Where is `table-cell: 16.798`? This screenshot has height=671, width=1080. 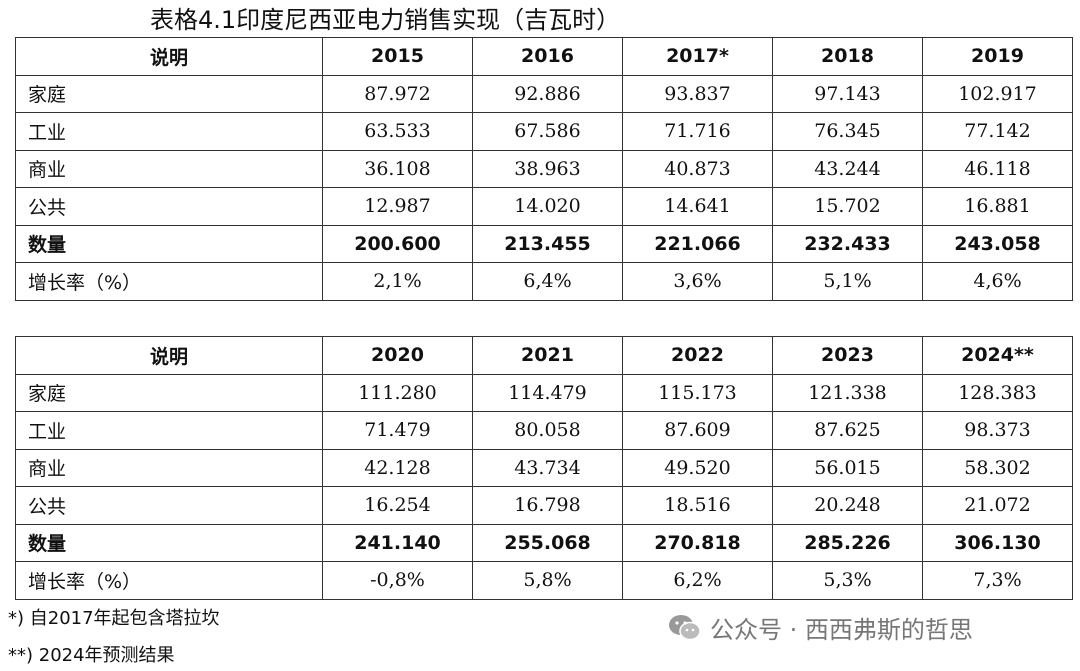
table-cell: 16.798 is located at coordinates (547, 505).